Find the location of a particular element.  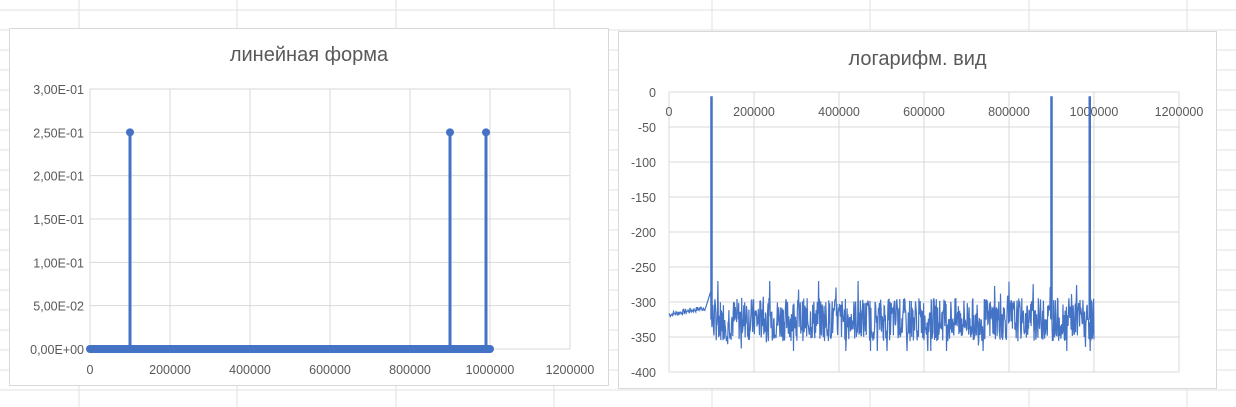

y-tick-label: -50 is located at coordinates (647, 128).